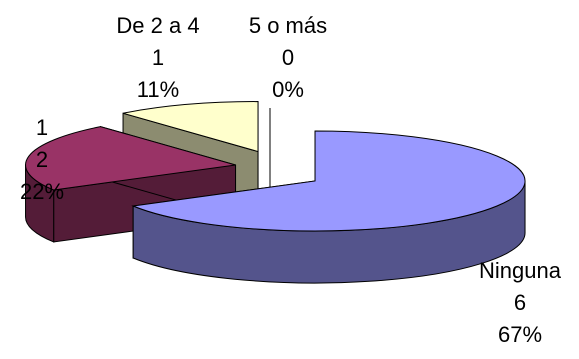 Image resolution: width=579 pixels, height=359 pixels. I want to click on label-name: De 2 a 4, so click(157, 25).